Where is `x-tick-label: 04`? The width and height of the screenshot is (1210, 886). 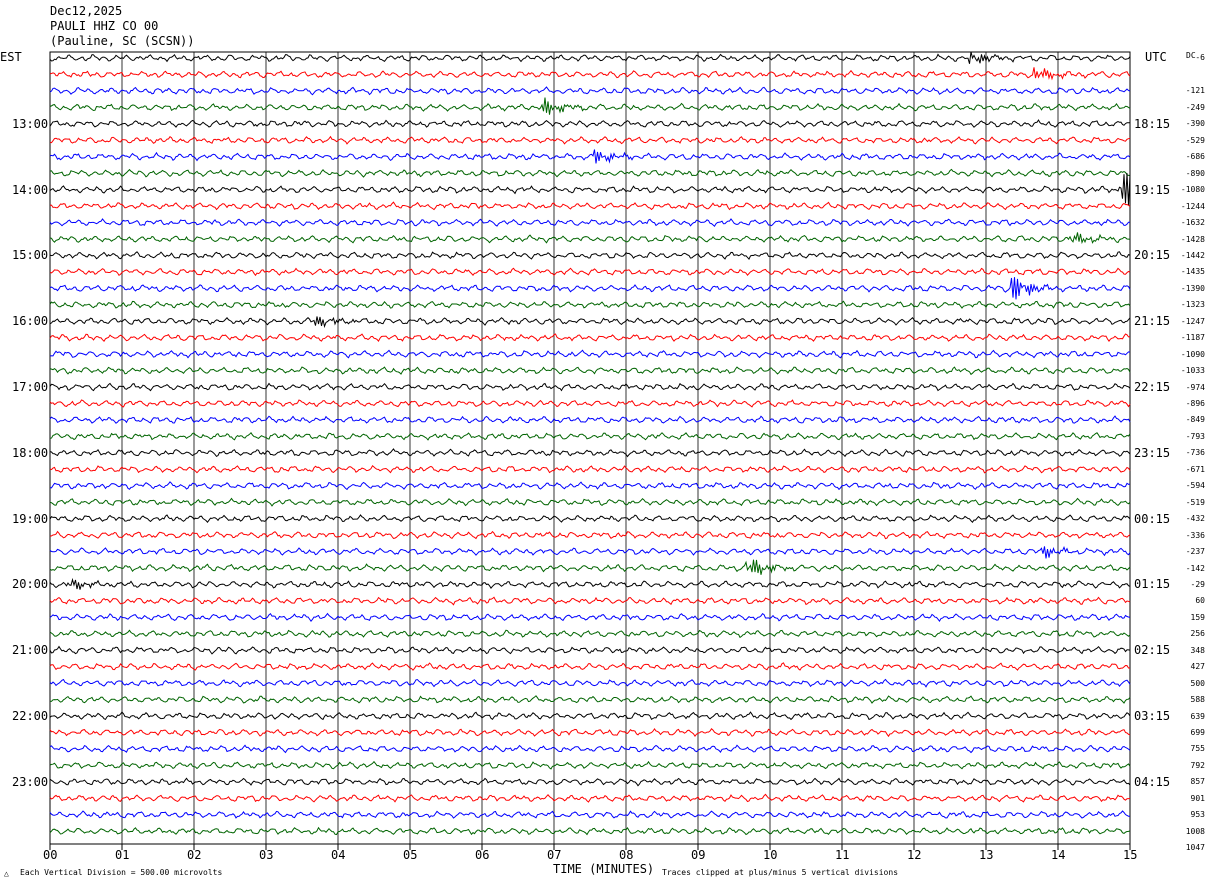
x-tick-label: 04 is located at coordinates (338, 855).